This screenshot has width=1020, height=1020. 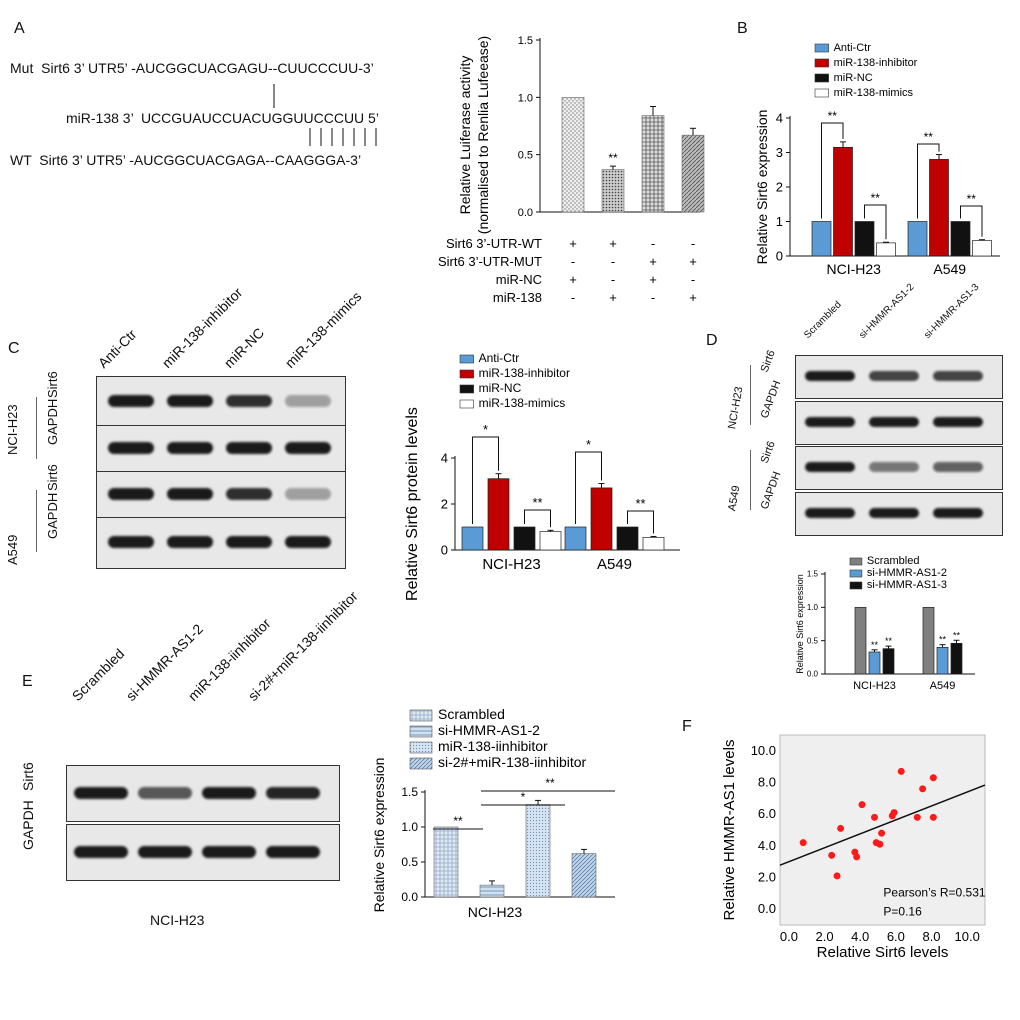 I want to click on blot-d-row-label: GAPDH, so click(x=771, y=490).